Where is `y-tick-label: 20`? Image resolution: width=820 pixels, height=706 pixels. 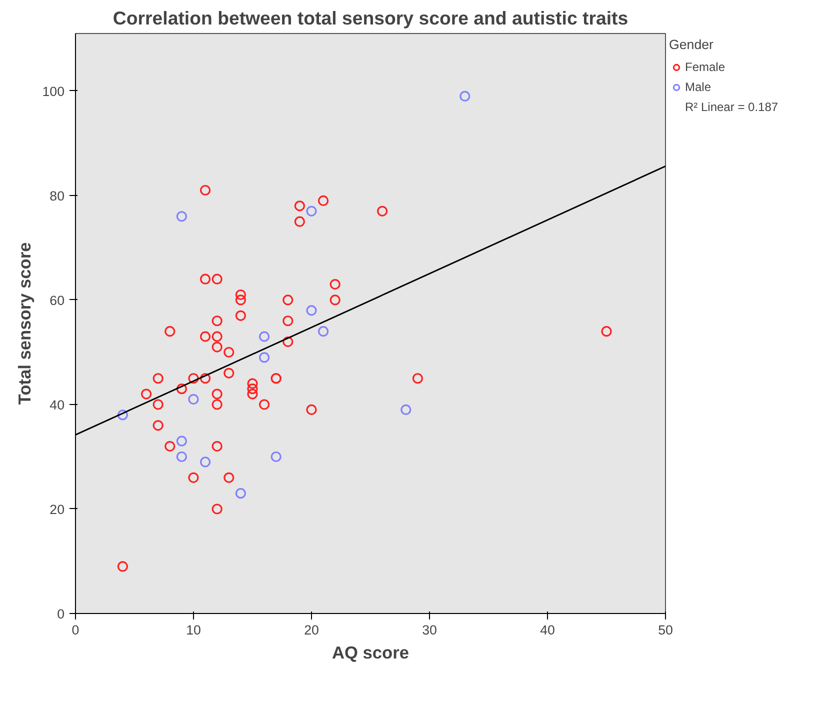 y-tick-label: 20 is located at coordinates (57, 509).